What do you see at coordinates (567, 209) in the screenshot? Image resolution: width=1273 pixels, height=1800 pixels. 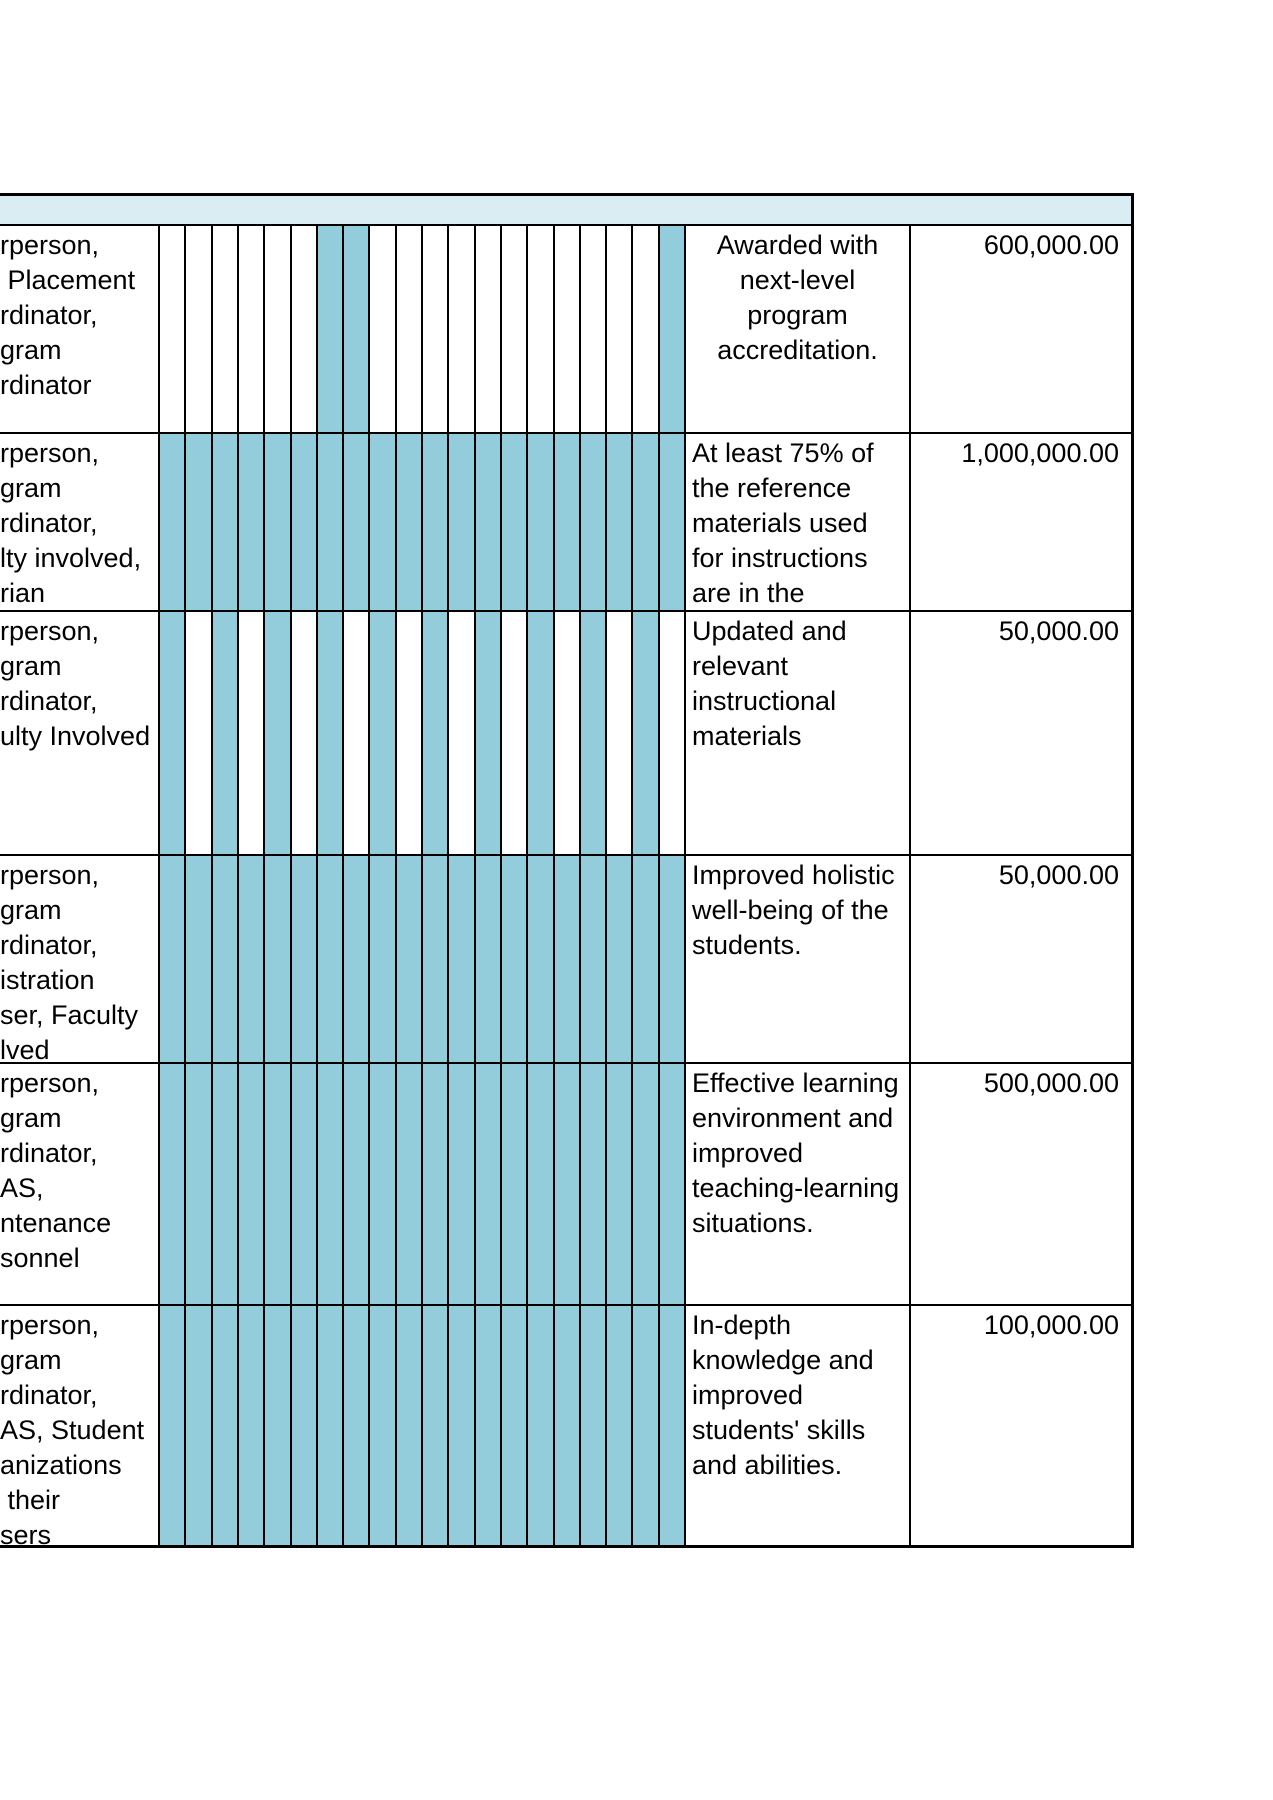 I see `section-header-band` at bounding box center [567, 209].